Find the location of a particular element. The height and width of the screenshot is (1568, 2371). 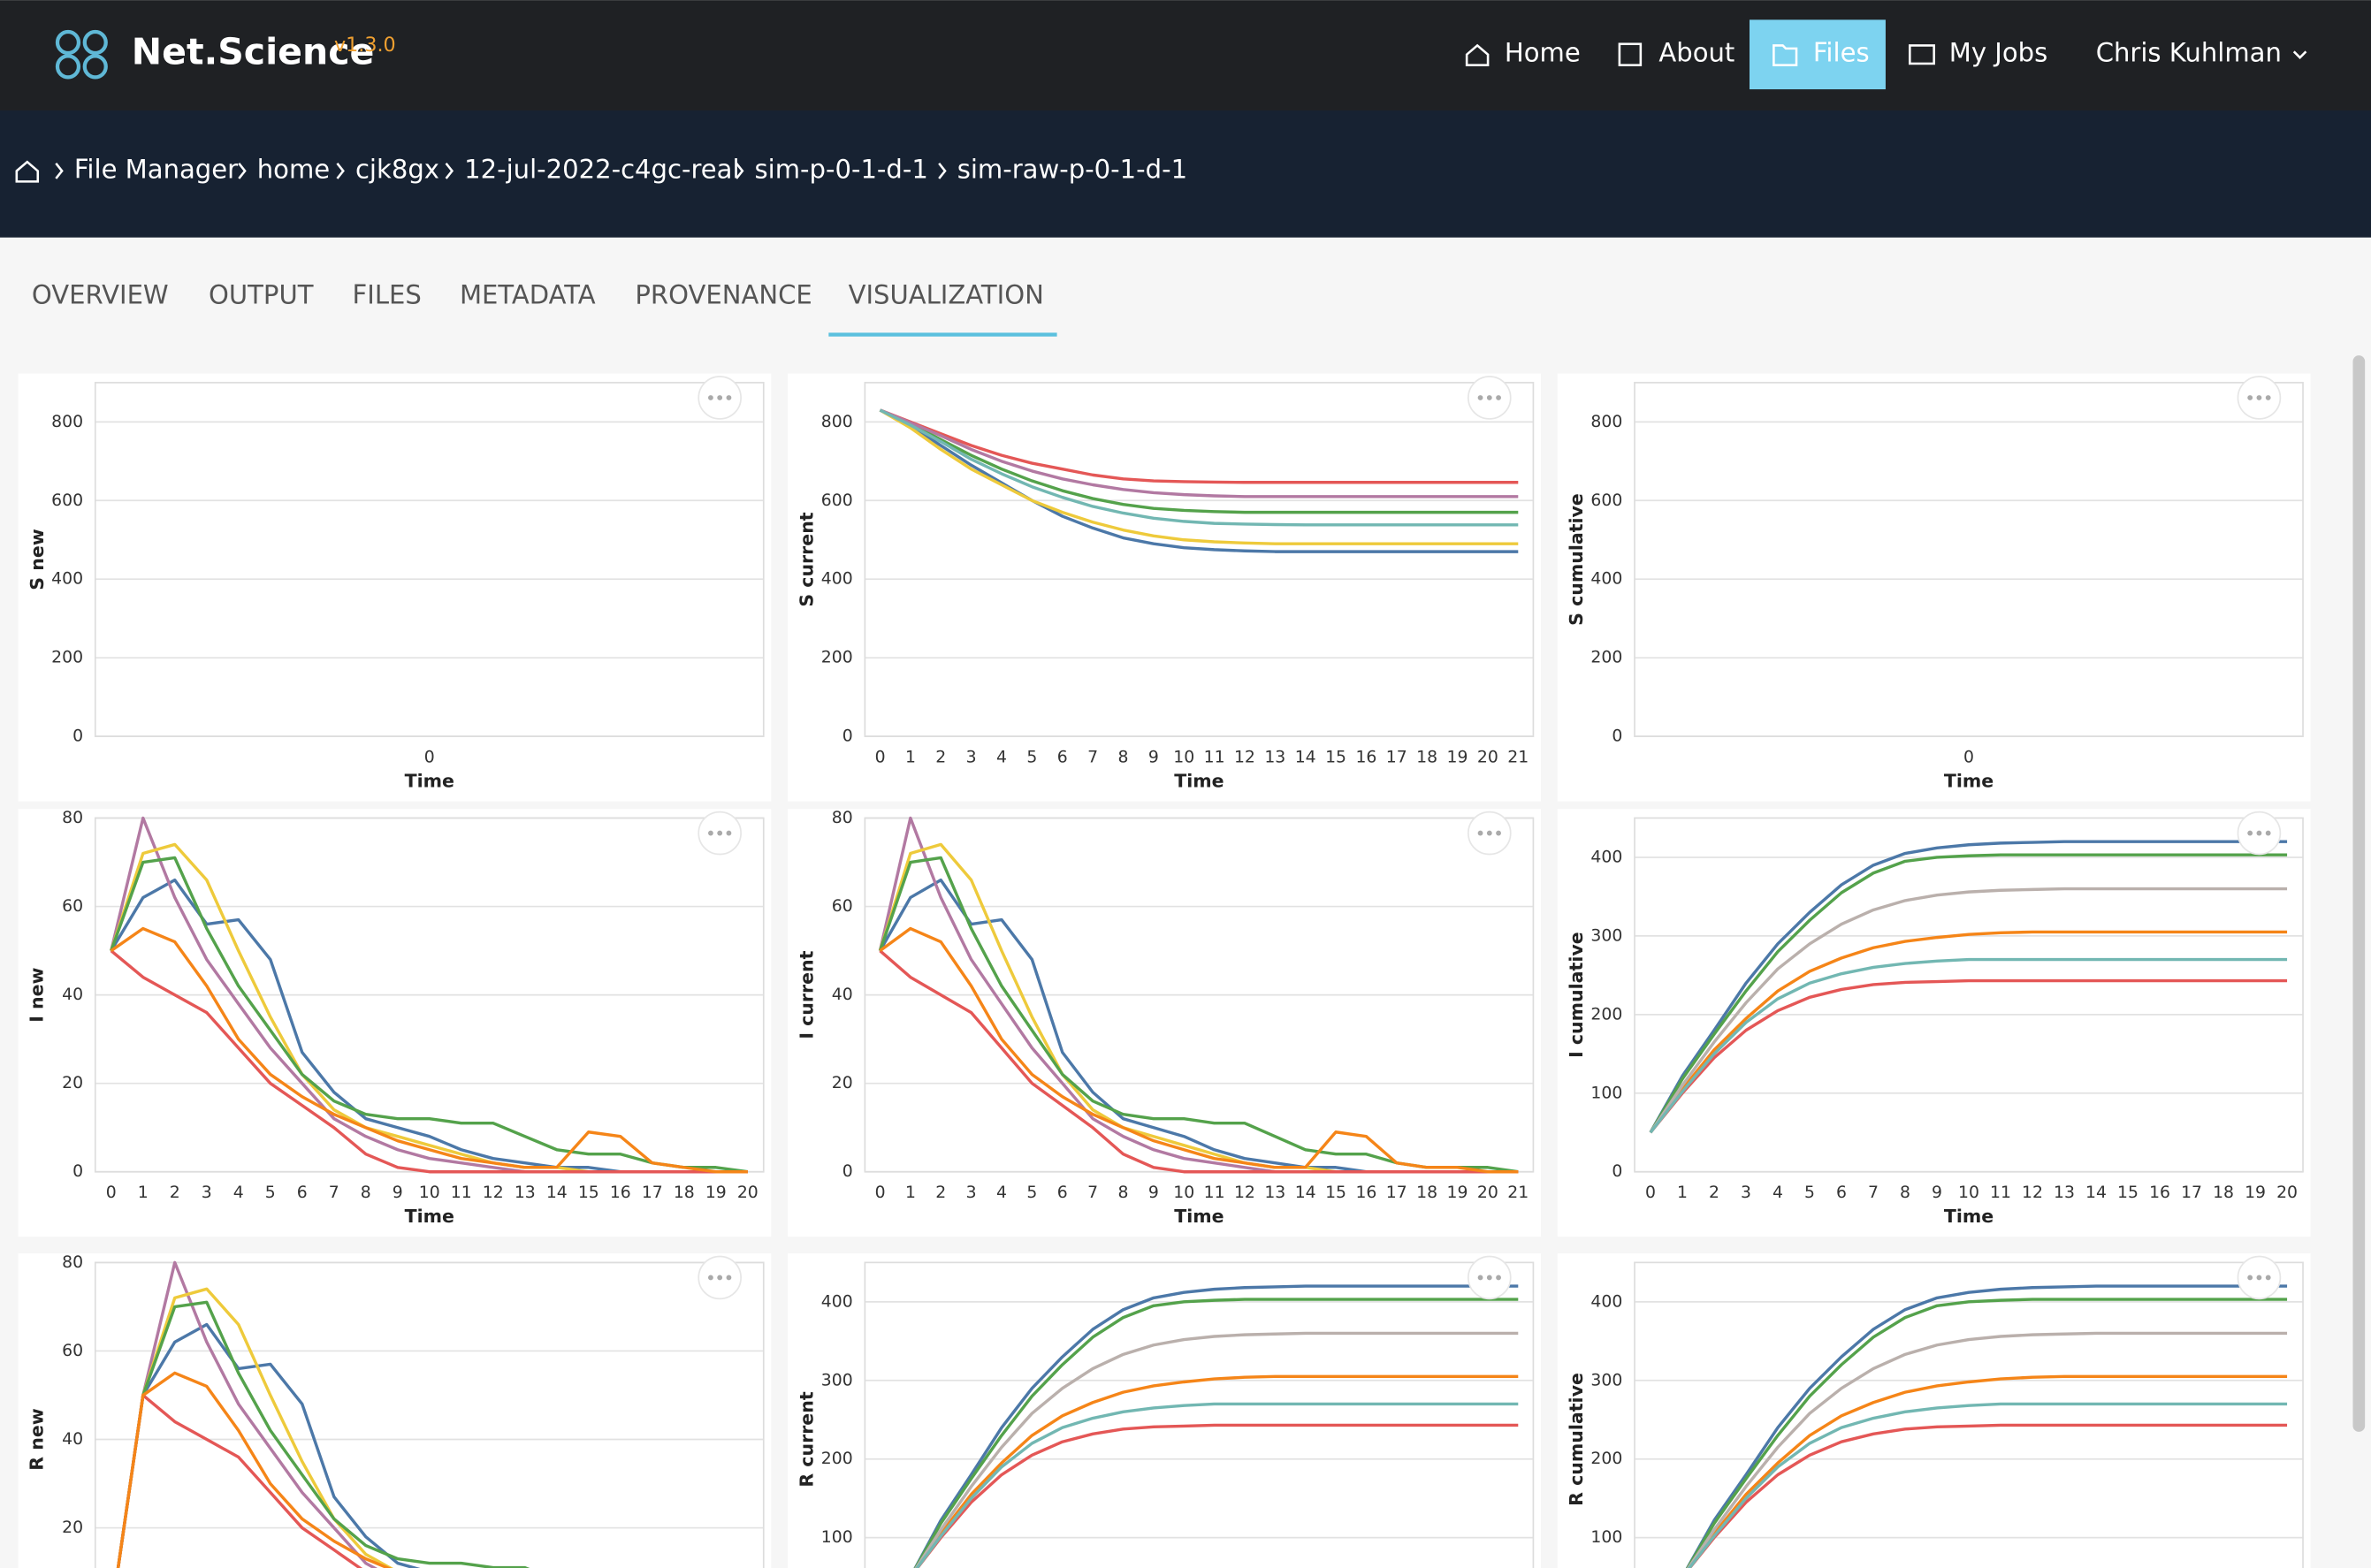

nav-item: Home is located at coordinates (1543, 53).